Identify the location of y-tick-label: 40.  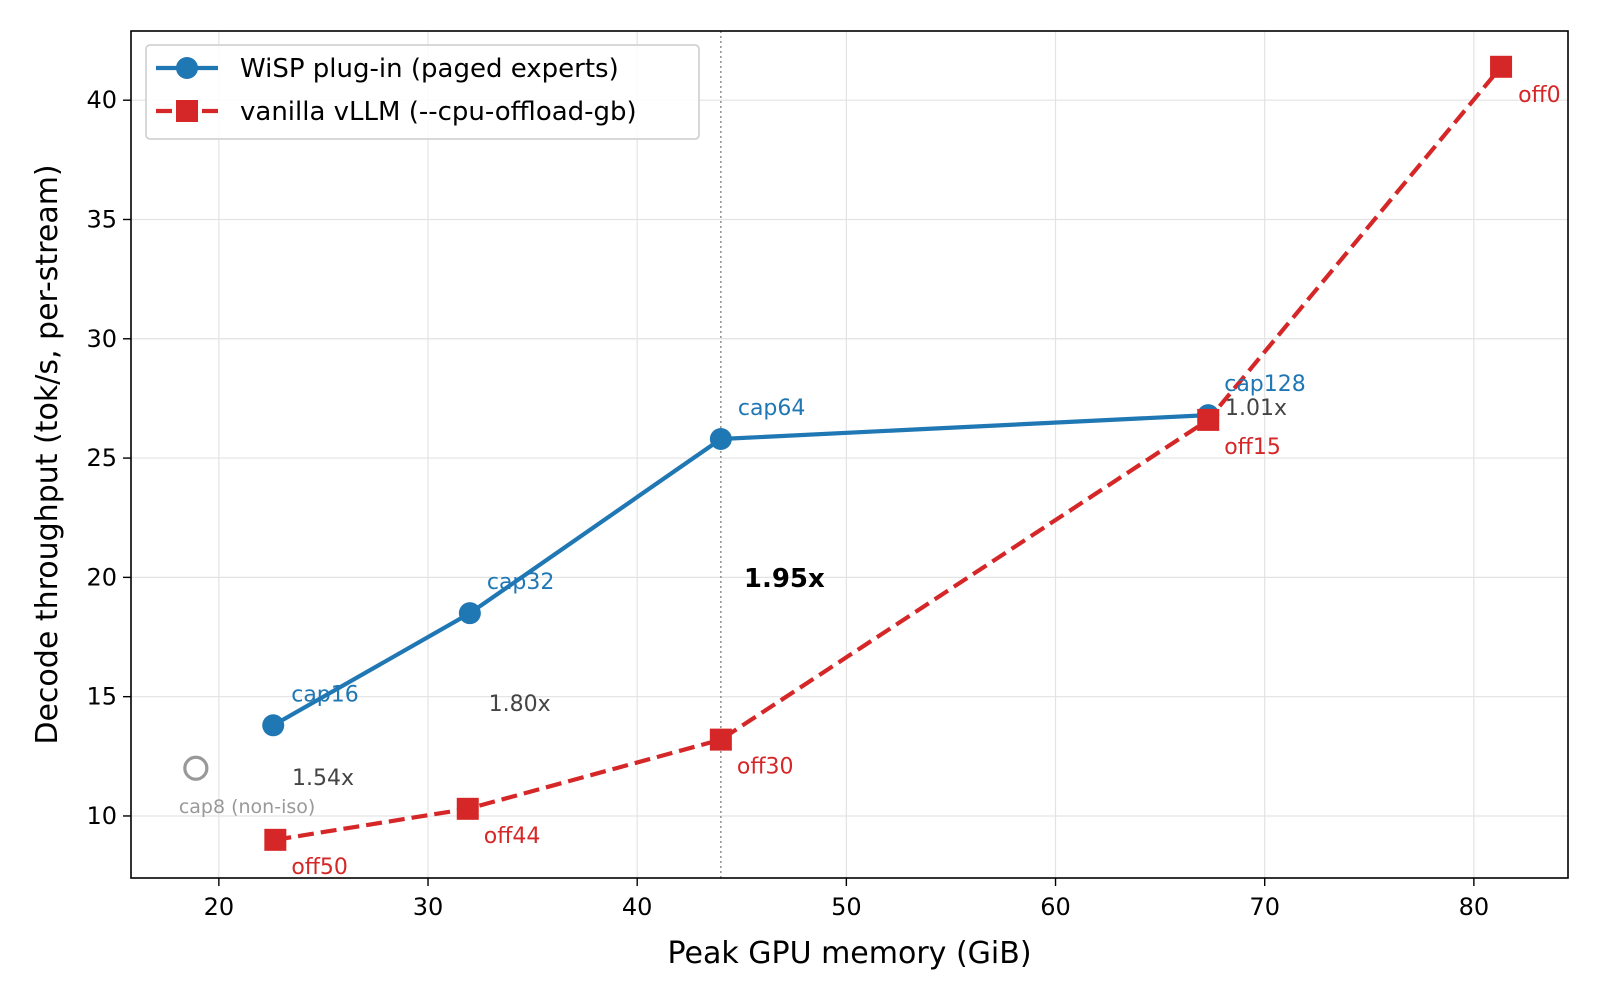
(101, 100).